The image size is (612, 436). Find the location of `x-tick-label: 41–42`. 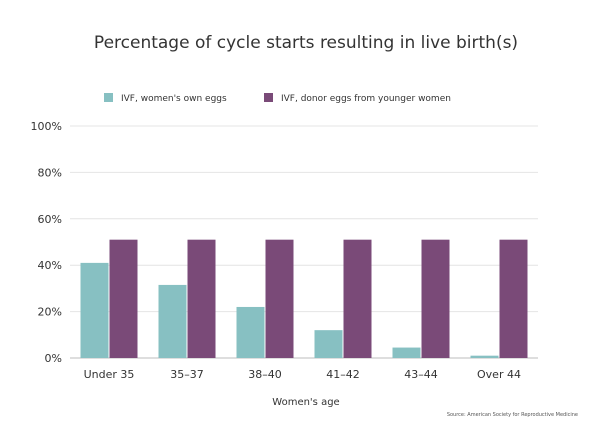

x-tick-label: 41–42 is located at coordinates (343, 374).